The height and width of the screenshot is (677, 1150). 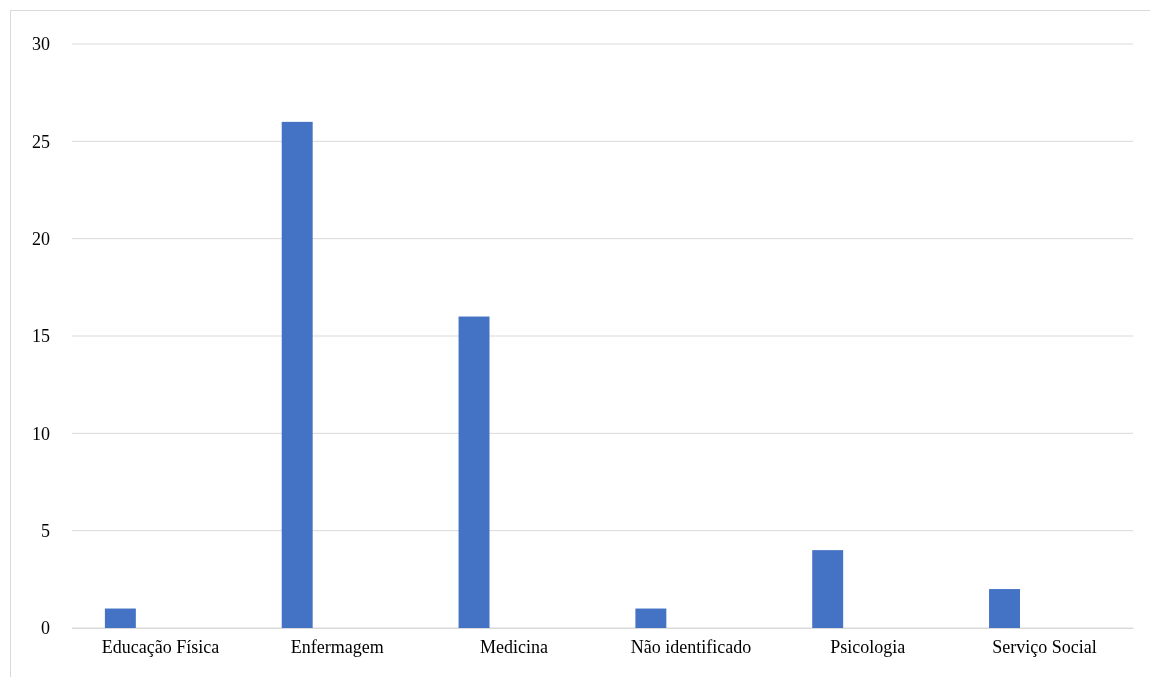 What do you see at coordinates (41, 238) in the screenshot?
I see `y-tick-label: 20` at bounding box center [41, 238].